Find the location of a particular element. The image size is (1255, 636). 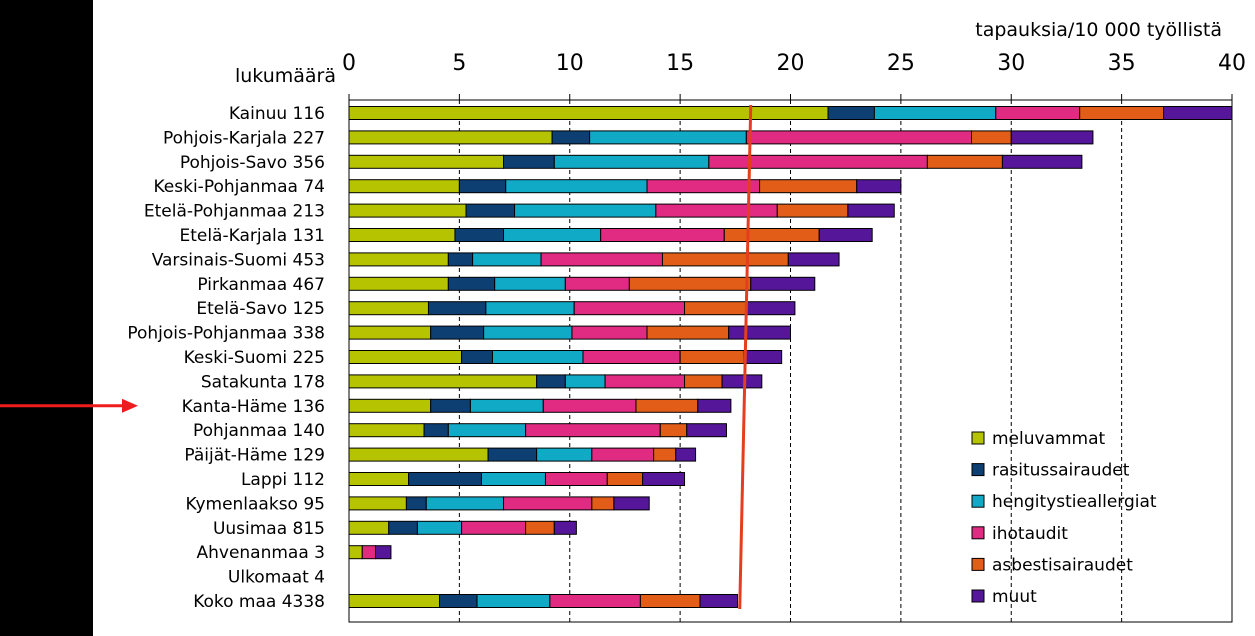

x-tick-label-25: 25 is located at coordinates (901, 63).